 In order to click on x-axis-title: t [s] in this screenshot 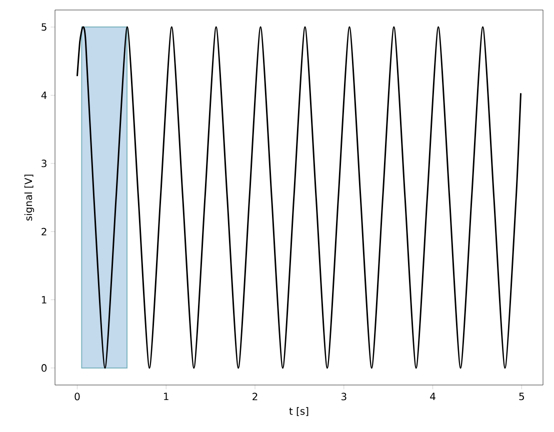, I will do `click(298, 411)`.